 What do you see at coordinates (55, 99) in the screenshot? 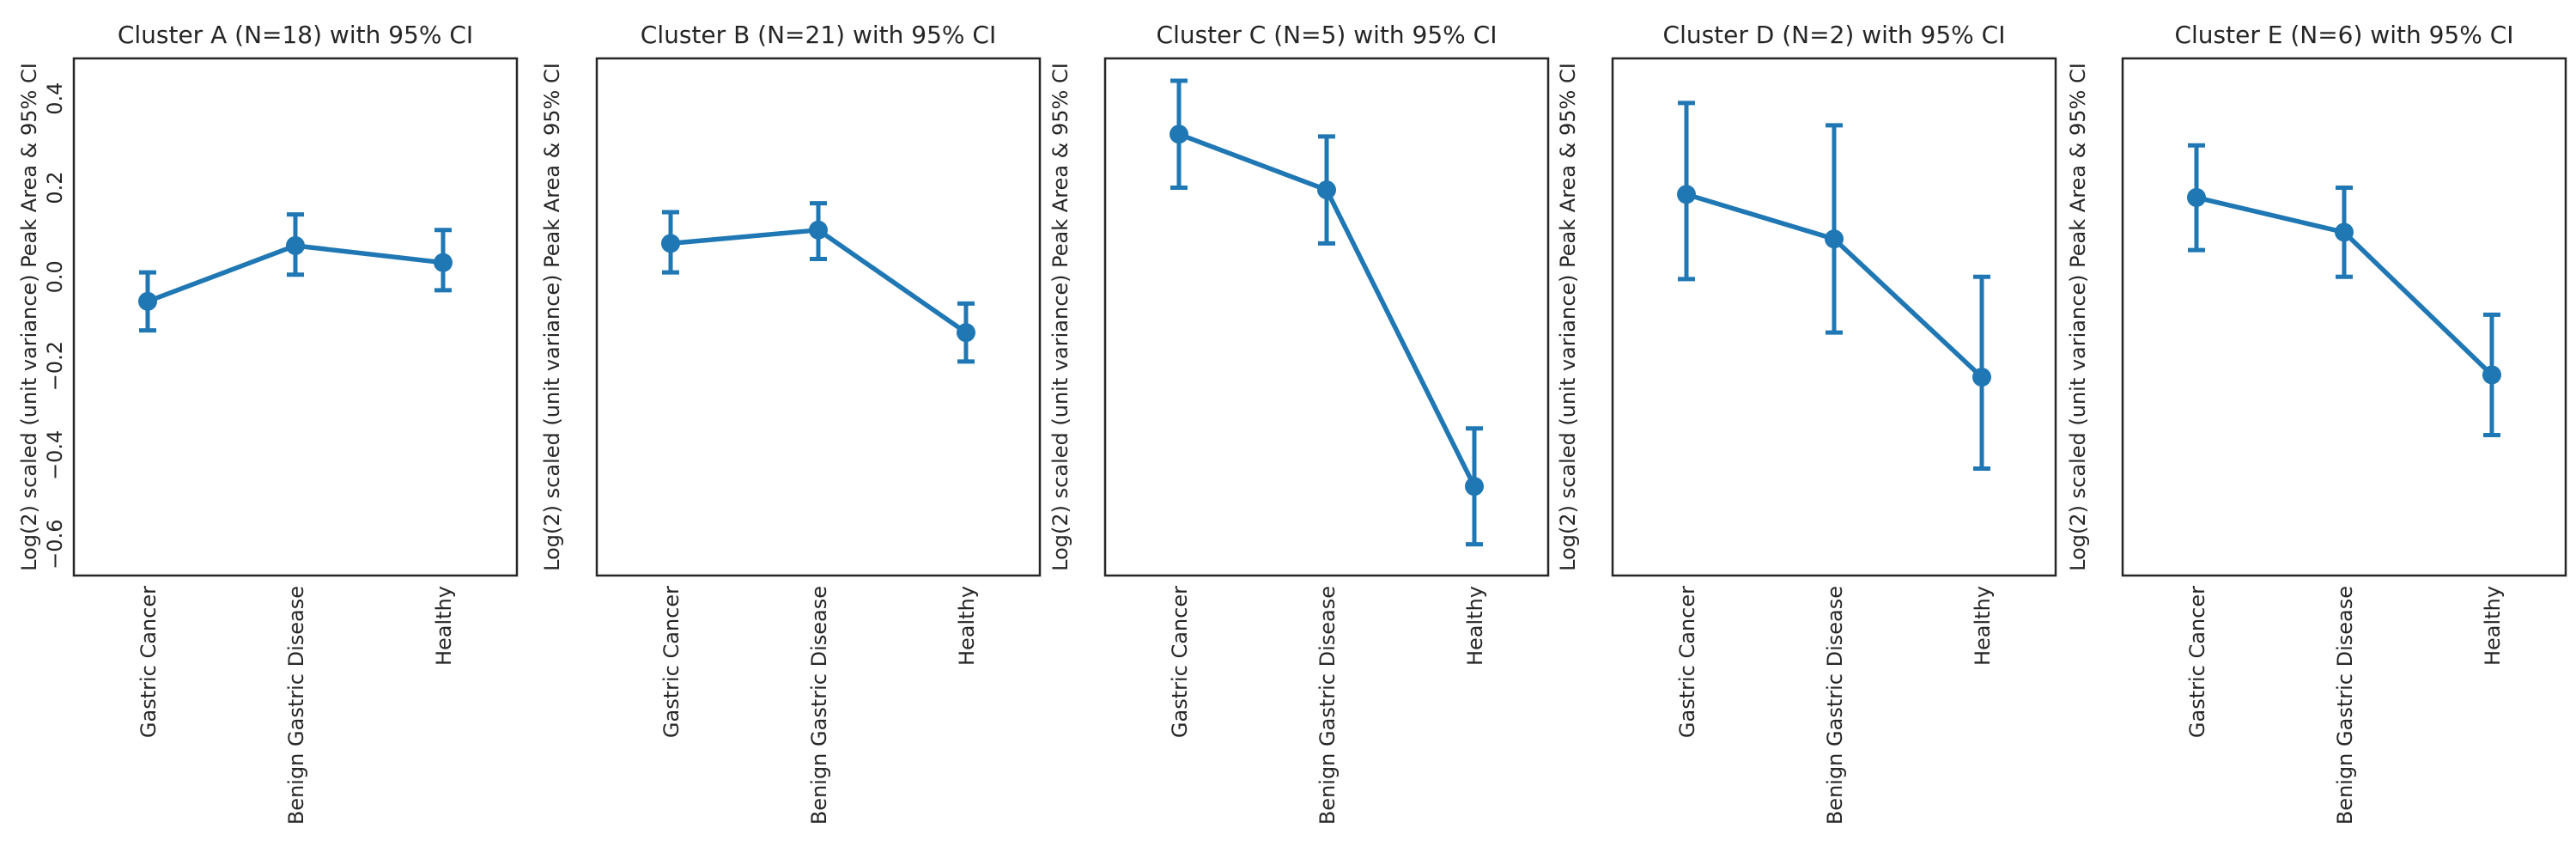
I see `y-tick-label: 0.4` at bounding box center [55, 99].